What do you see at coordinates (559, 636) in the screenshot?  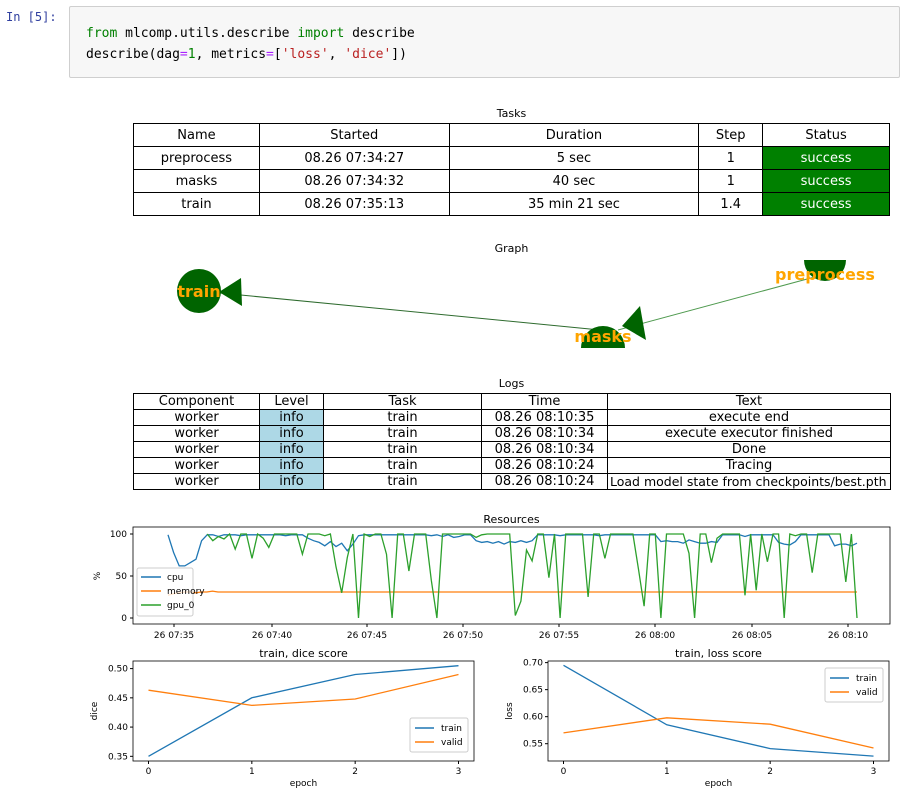 I see `x-tick-label: 26 07:55` at bounding box center [559, 636].